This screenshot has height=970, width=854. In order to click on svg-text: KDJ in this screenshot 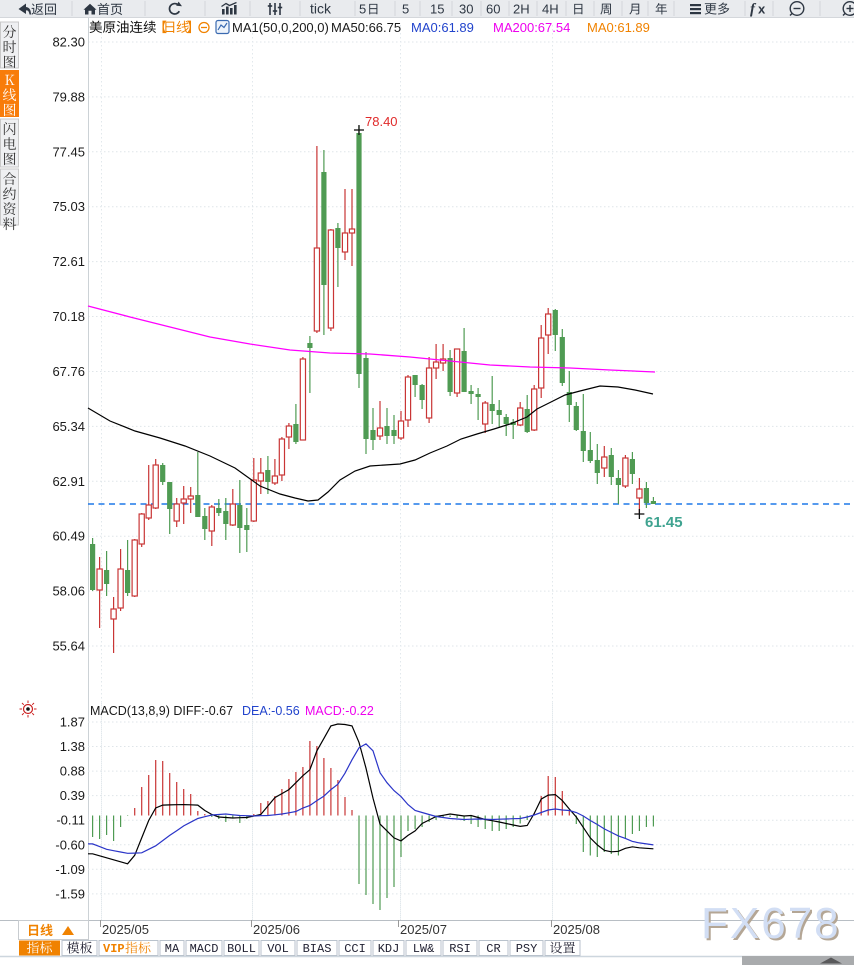, I will do `click(389, 949)`.